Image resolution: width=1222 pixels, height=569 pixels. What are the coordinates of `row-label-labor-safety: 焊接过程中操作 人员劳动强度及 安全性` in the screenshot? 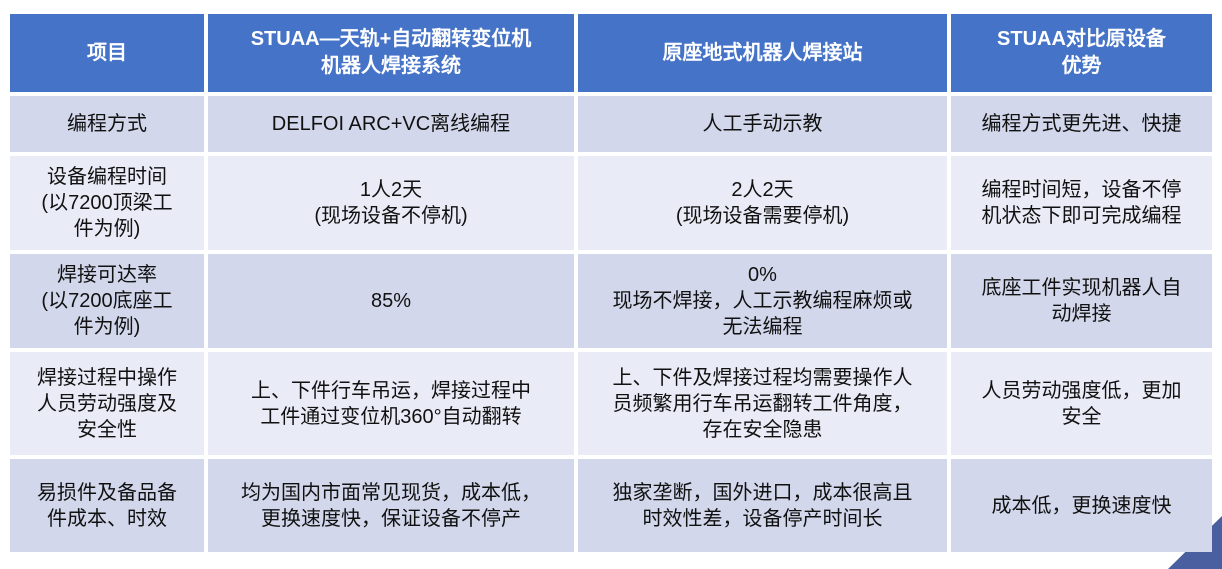 It's located at (107, 403).